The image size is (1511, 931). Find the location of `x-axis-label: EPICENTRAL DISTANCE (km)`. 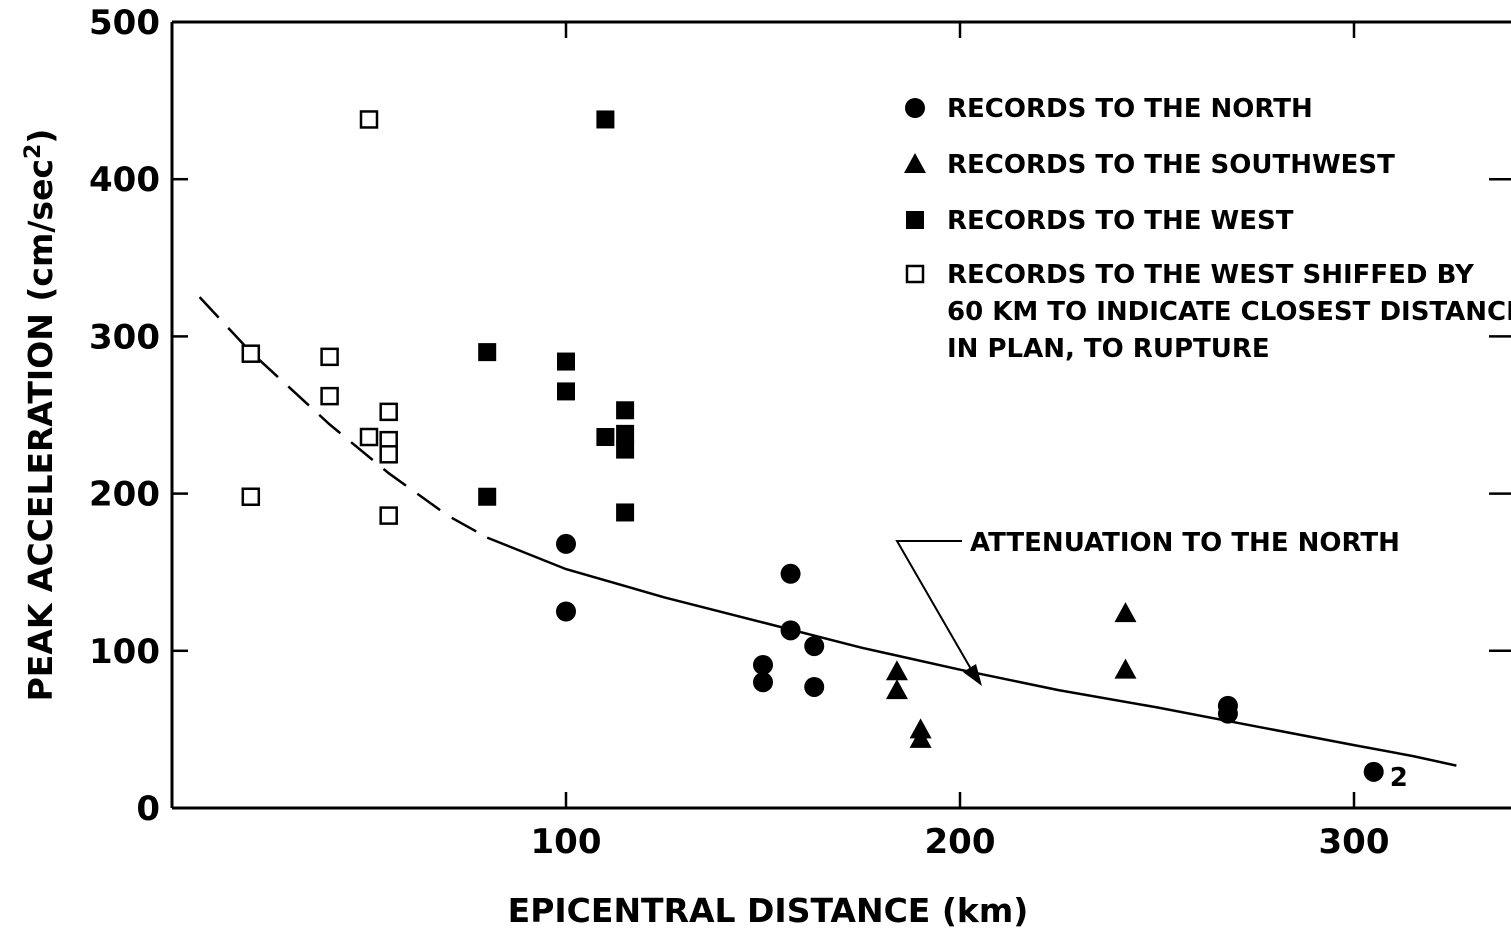

x-axis-label: EPICENTRAL DISTANCE (km) is located at coordinates (768, 910).